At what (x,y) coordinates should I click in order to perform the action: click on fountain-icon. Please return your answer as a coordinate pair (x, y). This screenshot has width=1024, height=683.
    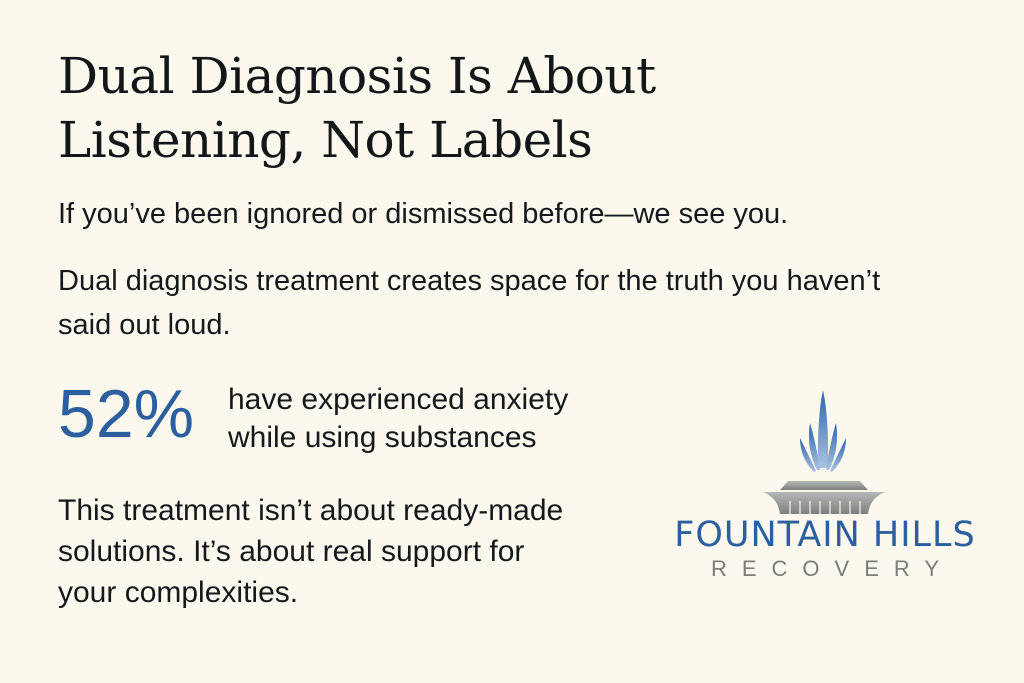
    Looking at the image, I should click on (824, 452).